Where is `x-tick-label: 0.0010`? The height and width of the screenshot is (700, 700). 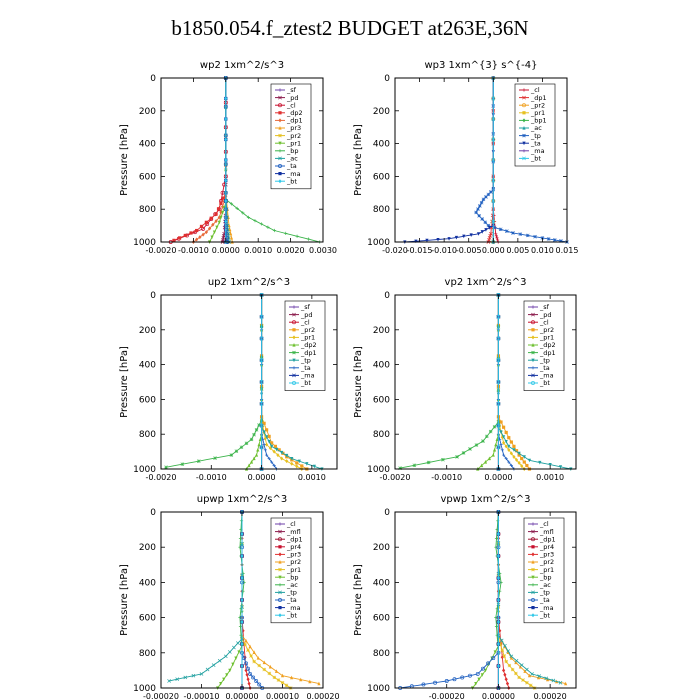 x-tick-label: 0.0010 is located at coordinates (312, 477).